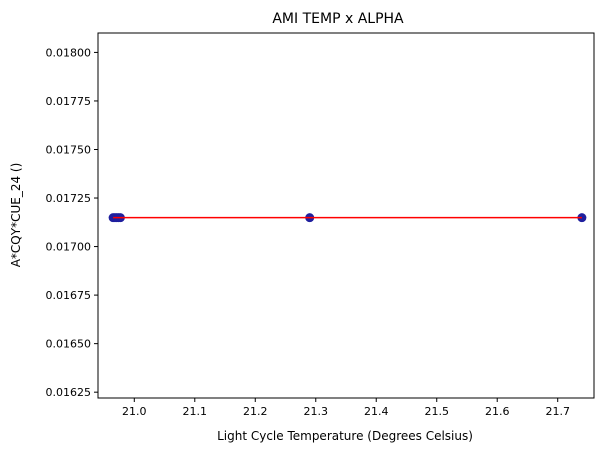  I want to click on chart-title: AMI TEMP x ALPHA, so click(338, 19).